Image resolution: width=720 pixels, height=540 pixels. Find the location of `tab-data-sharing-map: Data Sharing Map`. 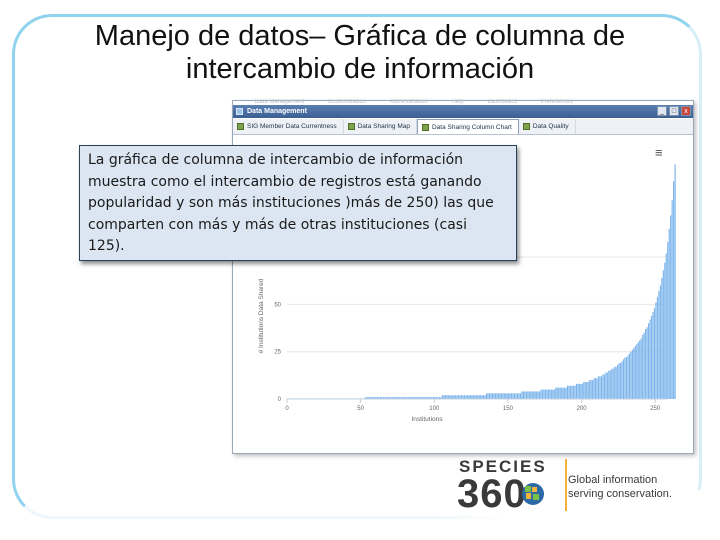

tab-data-sharing-map: Data Sharing Map is located at coordinates (380, 126).